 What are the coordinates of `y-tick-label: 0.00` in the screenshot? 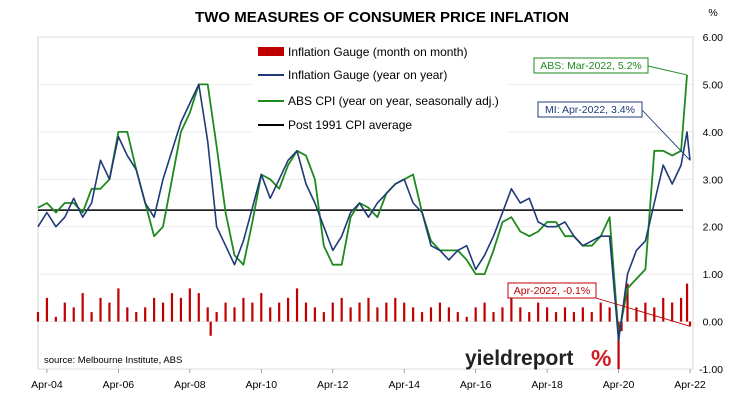 It's located at (713, 323).